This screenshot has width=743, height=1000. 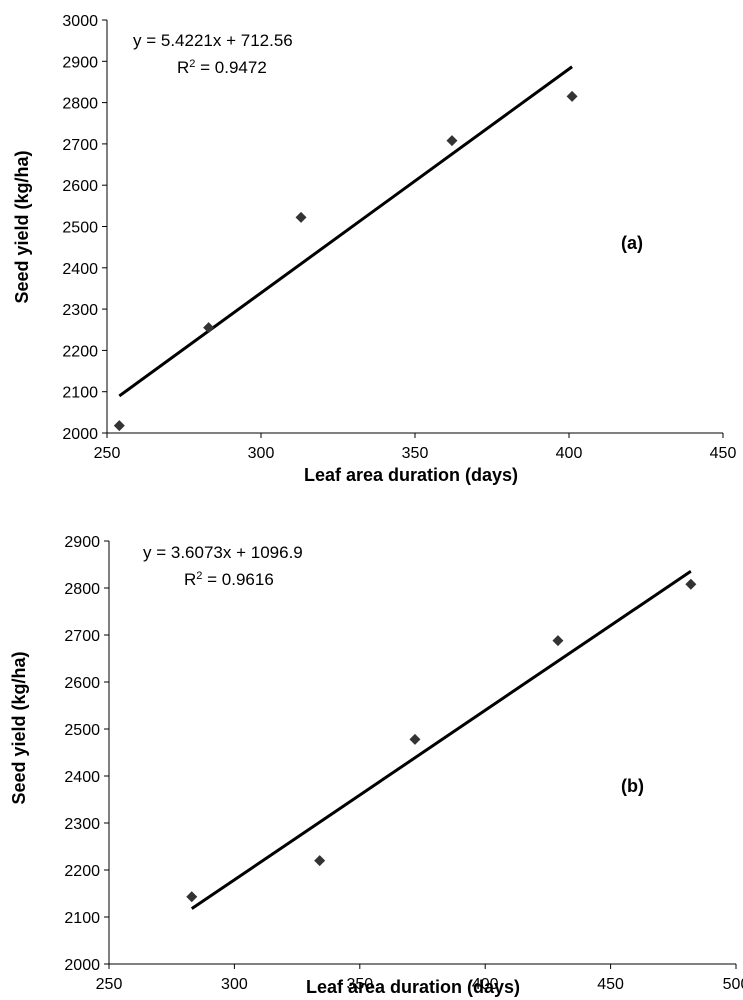 I want to click on trendline-equation: y = 5.4221x + 712.56, so click(x=213, y=40).